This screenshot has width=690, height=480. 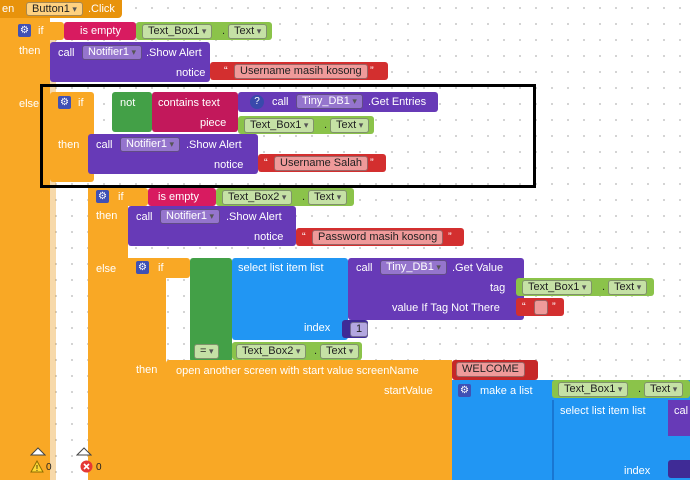 I want to click on text-value-welcome: WELCOME, so click(x=490, y=369).